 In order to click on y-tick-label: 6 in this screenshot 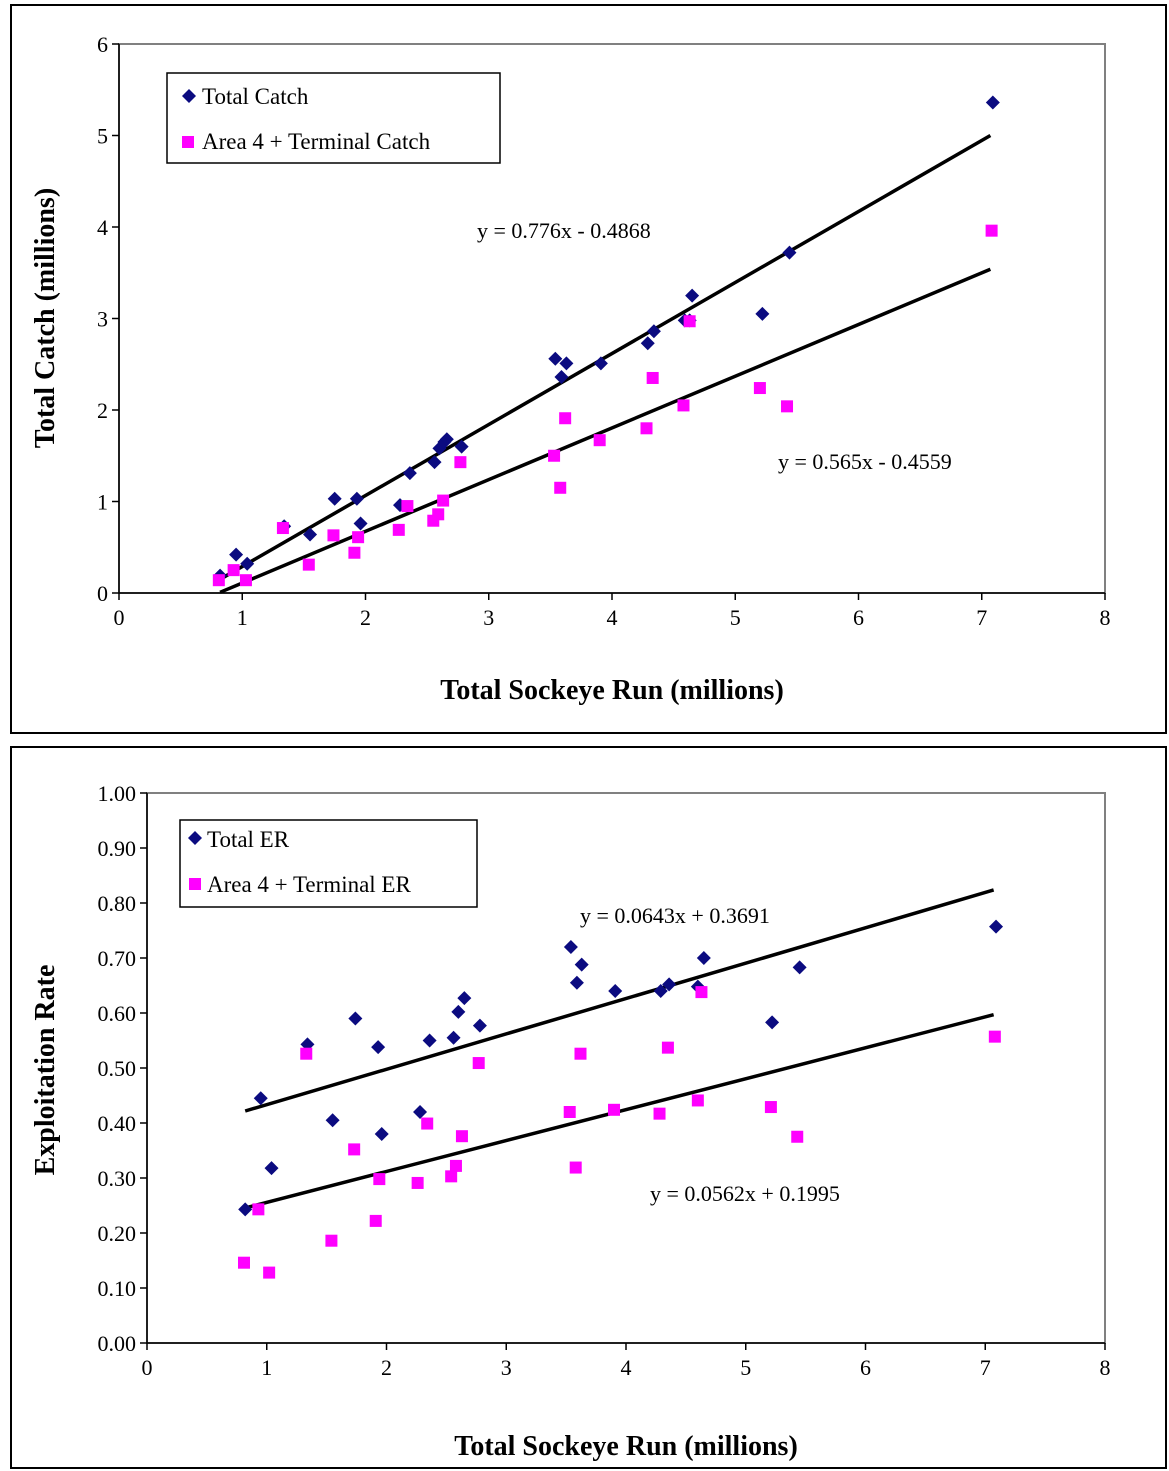, I will do `click(102, 44)`.